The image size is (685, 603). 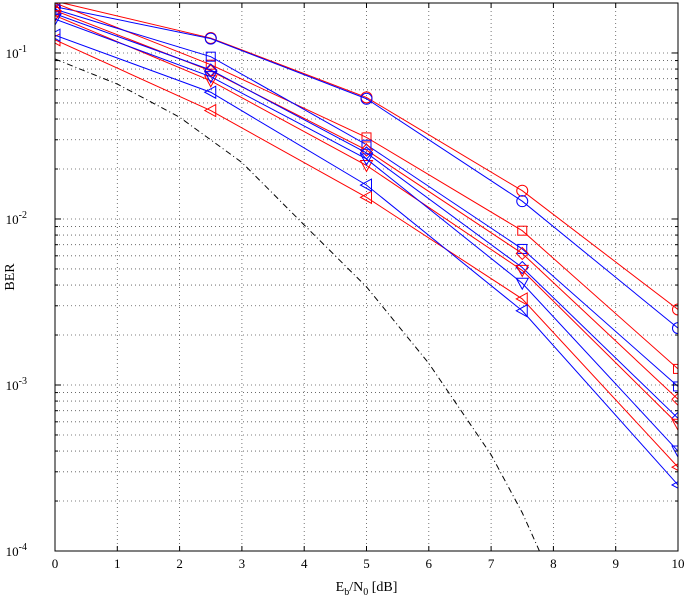 I want to click on x-tick-label: 5, so click(x=366, y=563).